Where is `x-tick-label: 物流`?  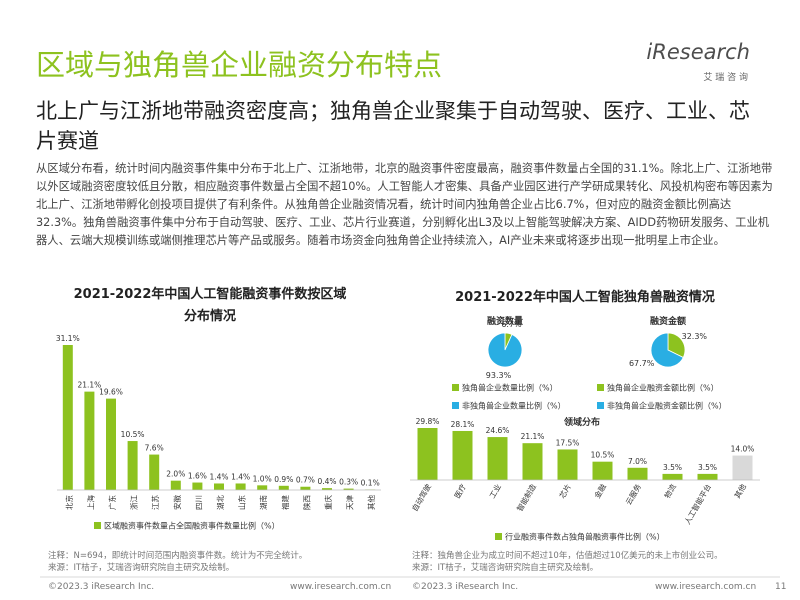
x-tick-label: 物流 is located at coordinates (670, 491).